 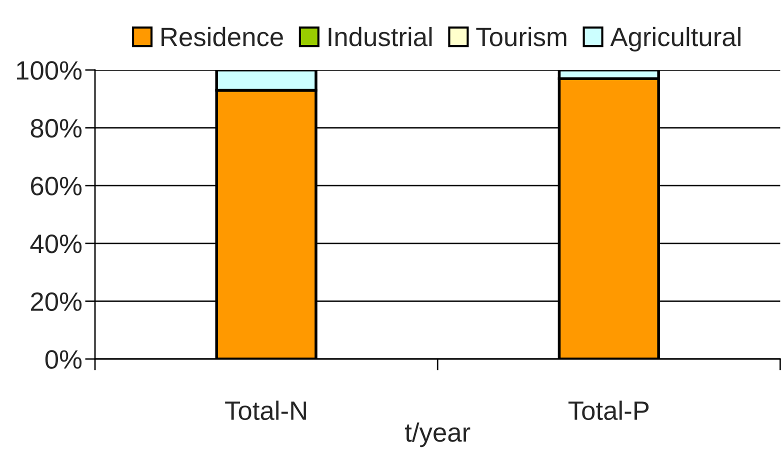 I want to click on y-tick-label: 80%, so click(x=56, y=128).